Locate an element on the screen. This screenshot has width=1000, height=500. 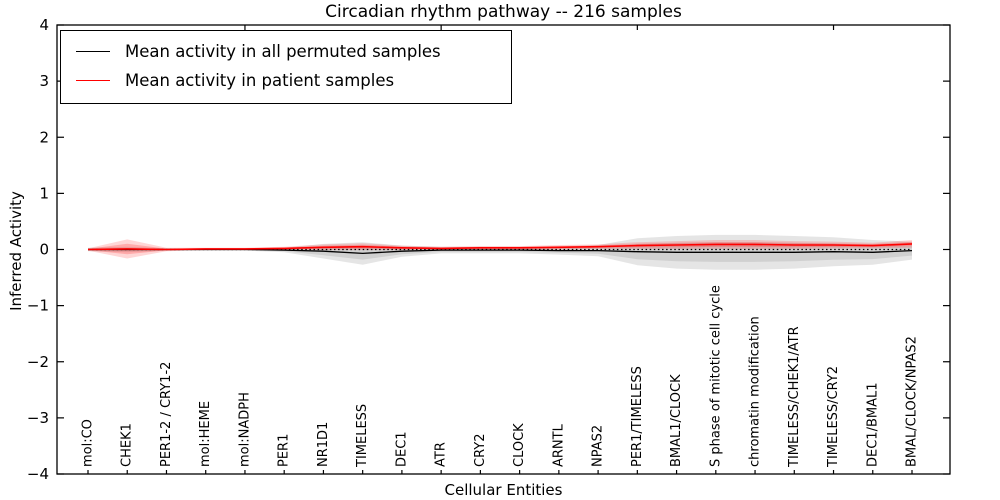
x-category-label: BMAL/CLOCK/NPAS2 is located at coordinates (912, 401).